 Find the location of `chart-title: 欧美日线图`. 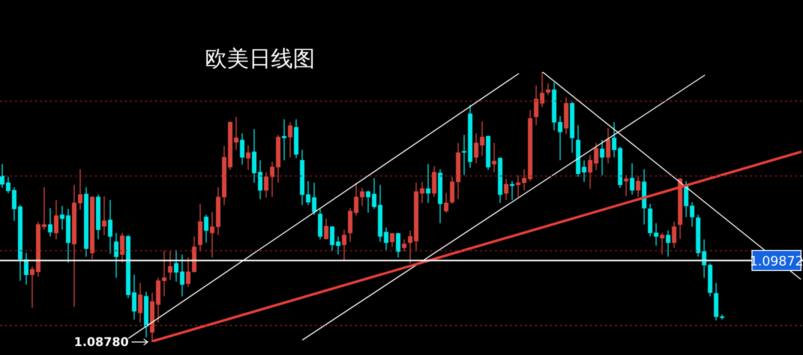

chart-title: 欧美日线图 is located at coordinates (260, 60).